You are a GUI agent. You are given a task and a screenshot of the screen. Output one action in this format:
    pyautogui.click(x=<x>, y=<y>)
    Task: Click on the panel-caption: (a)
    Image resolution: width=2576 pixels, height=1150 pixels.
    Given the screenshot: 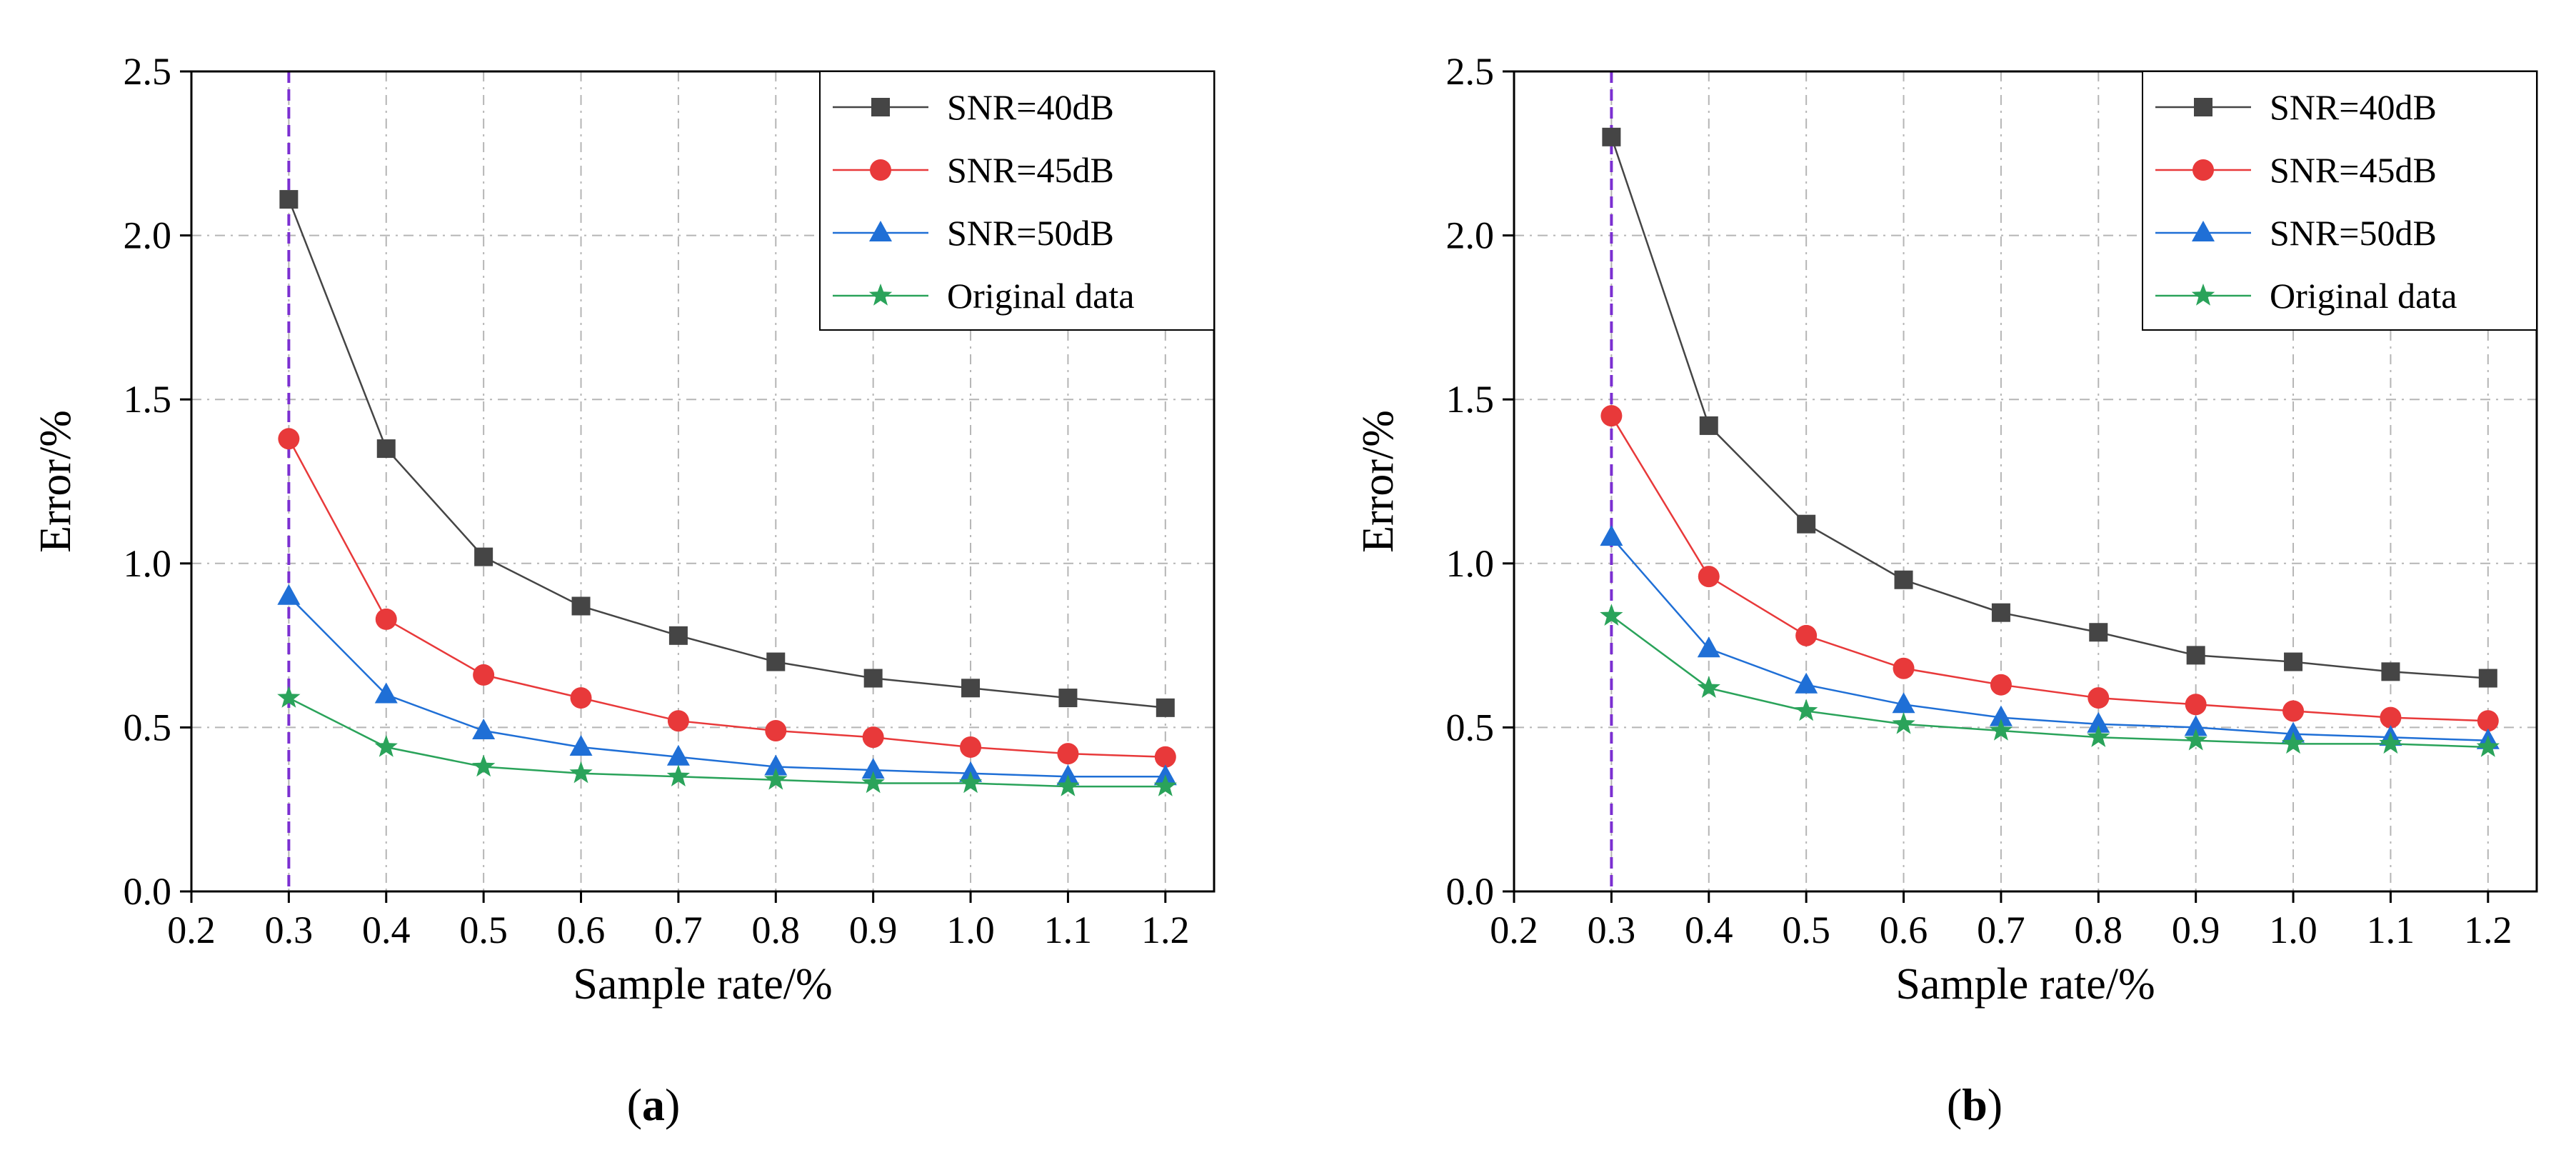 What is the action you would take?
    pyautogui.click(x=654, y=1104)
    